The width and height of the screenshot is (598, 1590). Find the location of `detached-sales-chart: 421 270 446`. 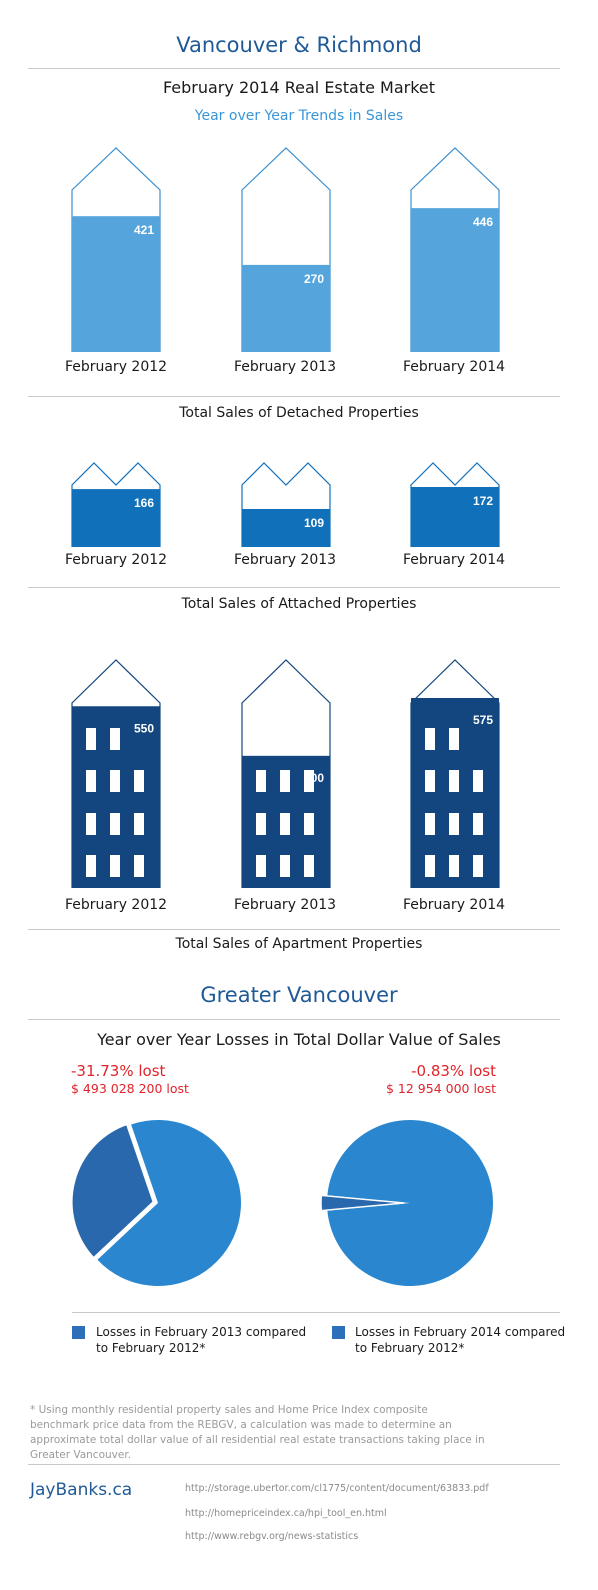

detached-sales-chart: 421 270 446 is located at coordinates (285, 249).